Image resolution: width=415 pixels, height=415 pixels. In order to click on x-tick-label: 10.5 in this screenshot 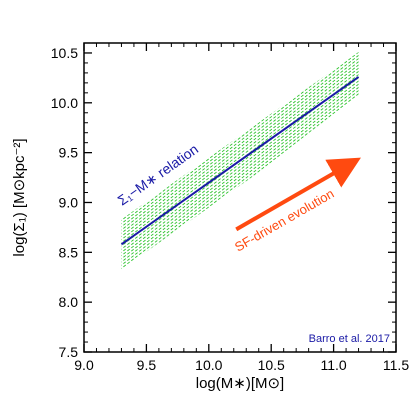, I will do `click(271, 365)`.